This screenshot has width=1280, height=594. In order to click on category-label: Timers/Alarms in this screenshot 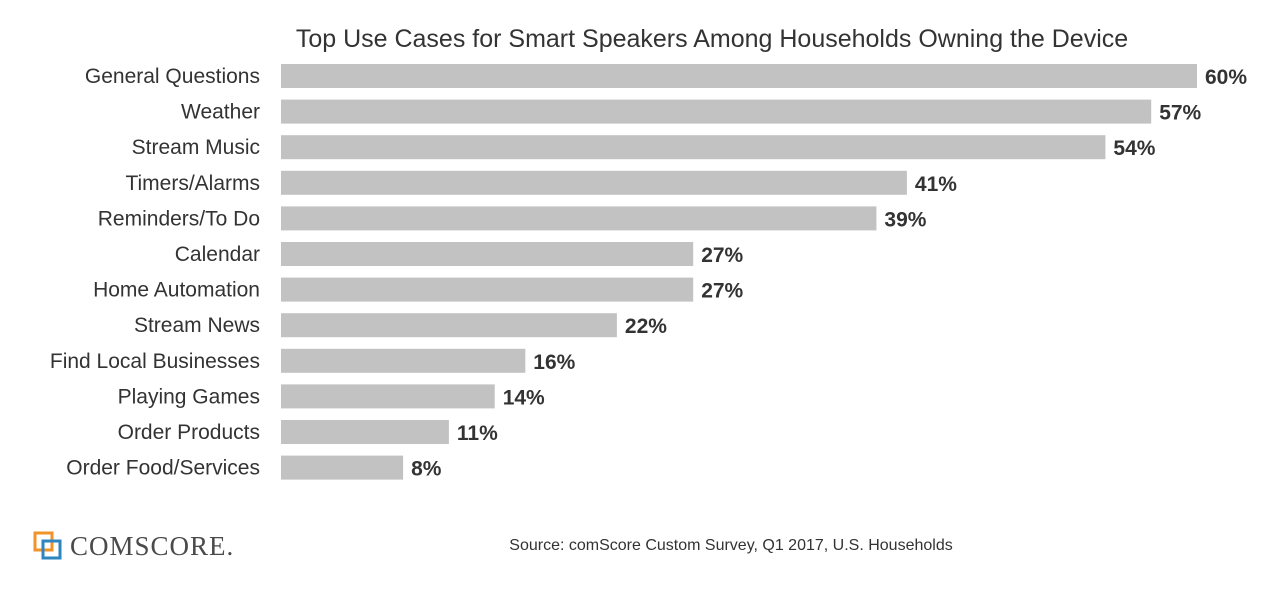, I will do `click(192, 183)`.